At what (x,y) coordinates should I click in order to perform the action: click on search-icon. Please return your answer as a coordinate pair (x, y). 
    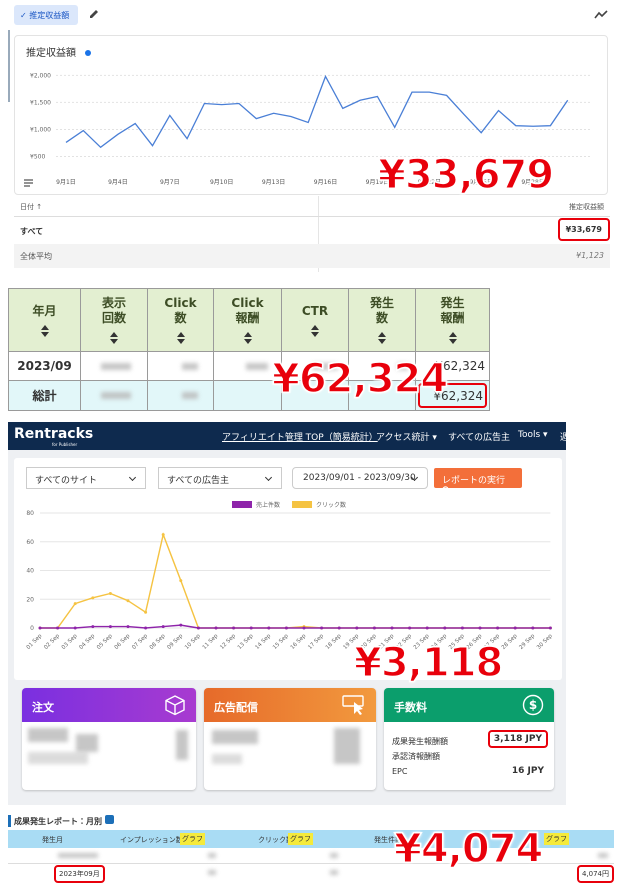
    Looking at the image, I should click on (446, 490).